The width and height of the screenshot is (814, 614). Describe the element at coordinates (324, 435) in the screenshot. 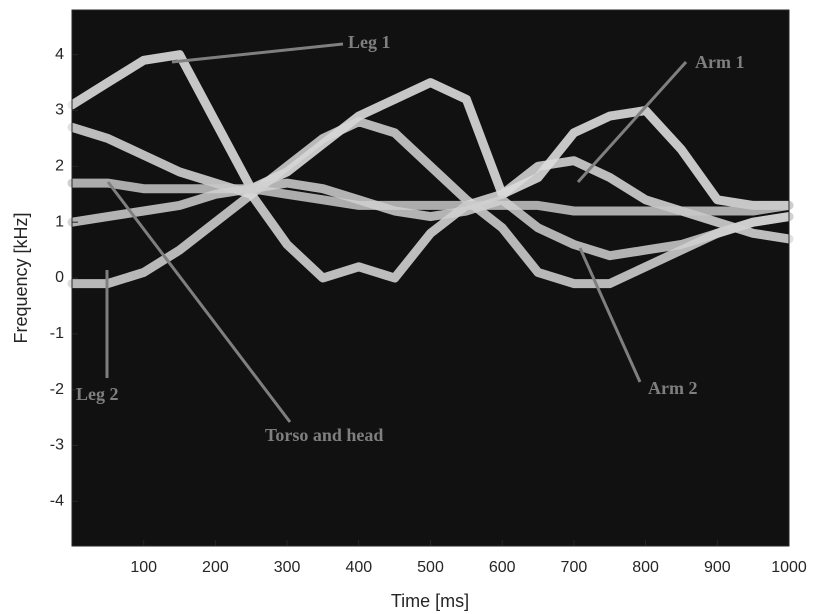

I see `annotation: Torso and head` at that location.